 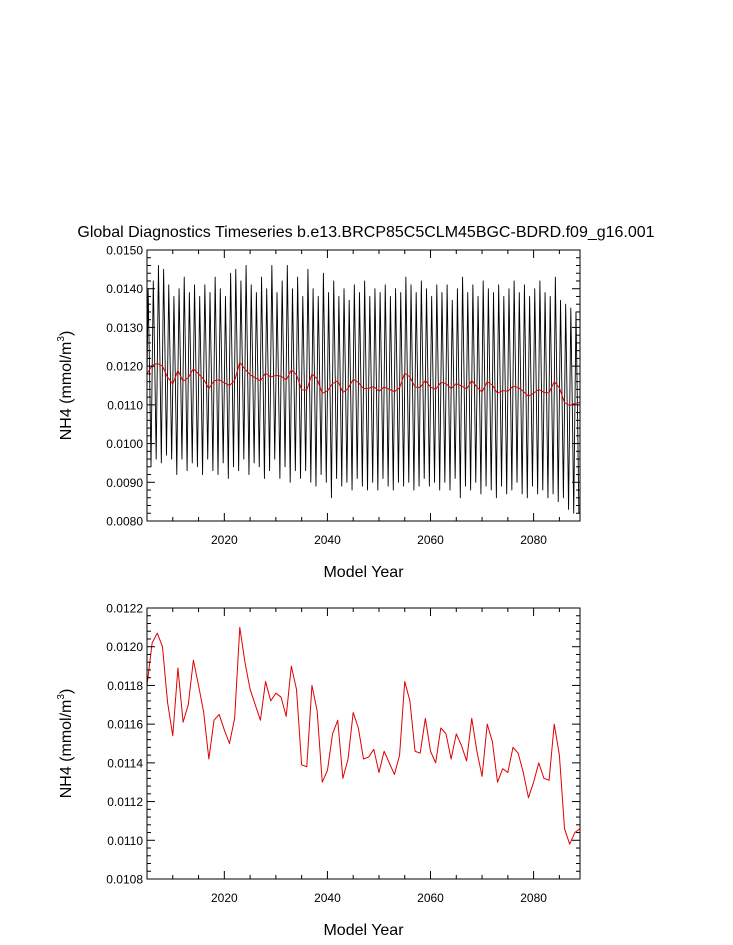 I want to click on y-tick-label: 0.0122, so click(x=124, y=609).